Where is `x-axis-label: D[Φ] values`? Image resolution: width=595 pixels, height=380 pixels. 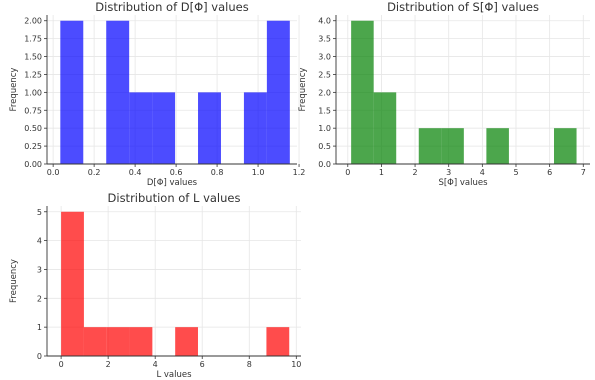 x-axis-label: D[Φ] values is located at coordinates (172, 183).